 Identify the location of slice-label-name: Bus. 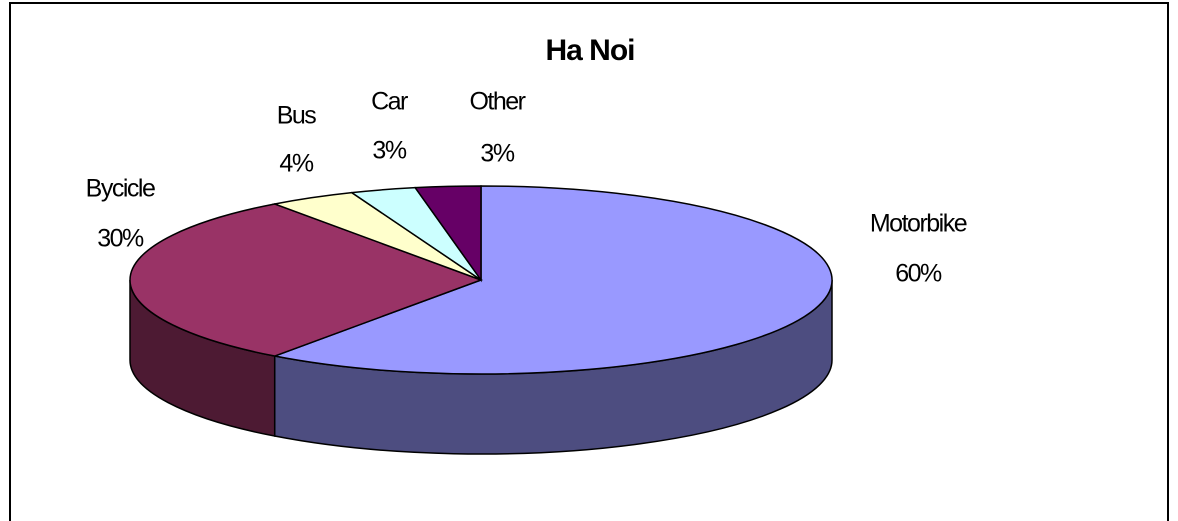
(297, 116).